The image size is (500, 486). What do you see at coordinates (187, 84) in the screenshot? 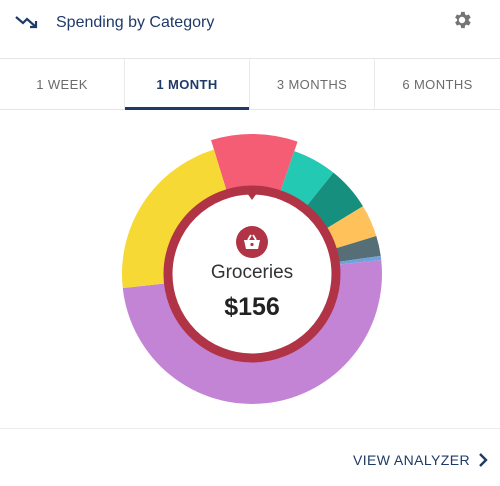
I see `tab-1-month: 1 MONTH` at bounding box center [187, 84].